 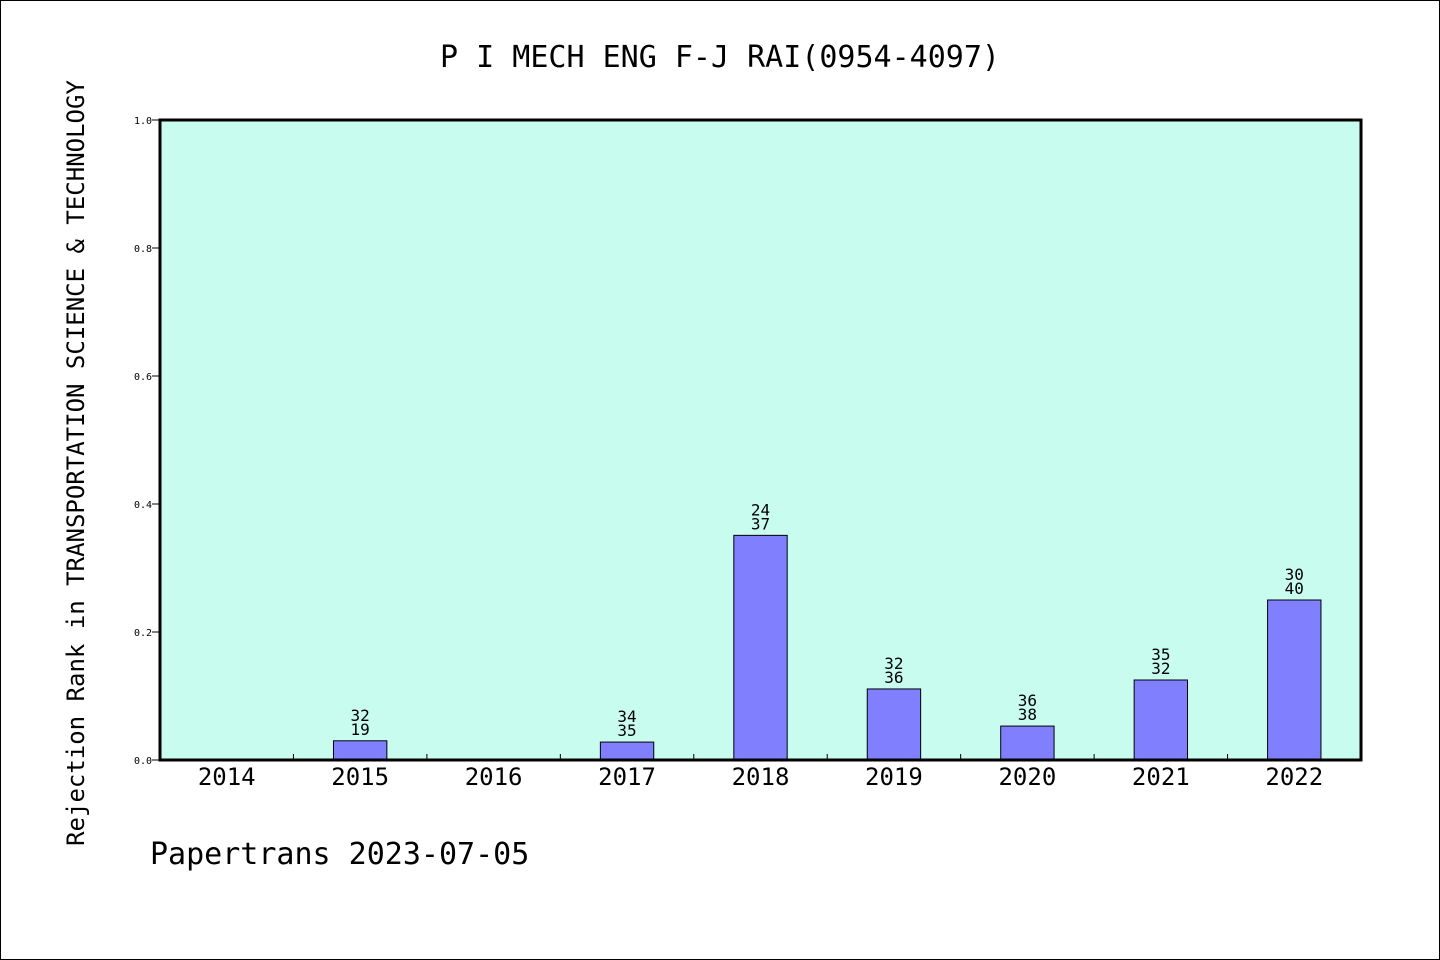 What do you see at coordinates (339, 854) in the screenshot?
I see `footer-text: Papertrans 2023-07-05` at bounding box center [339, 854].